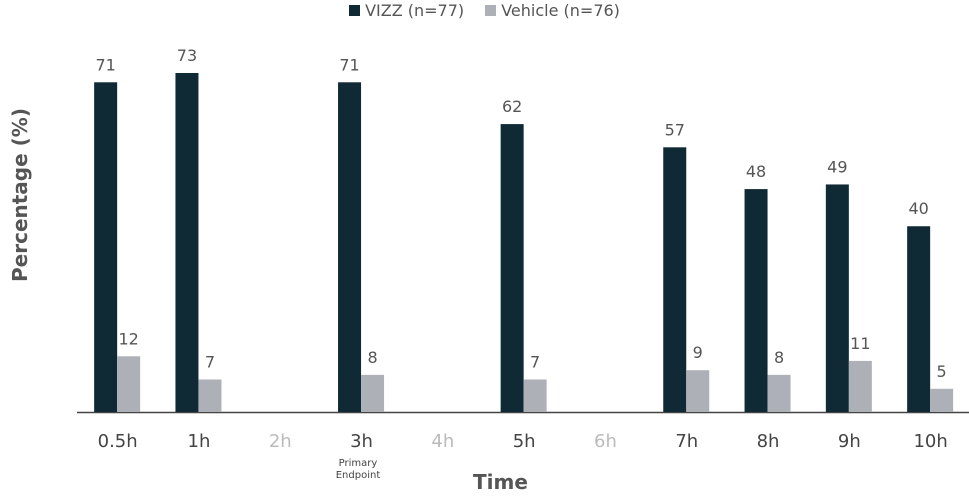 This screenshot has height=497, width=969. What do you see at coordinates (918, 208) in the screenshot?
I see `data-label: 40` at bounding box center [918, 208].